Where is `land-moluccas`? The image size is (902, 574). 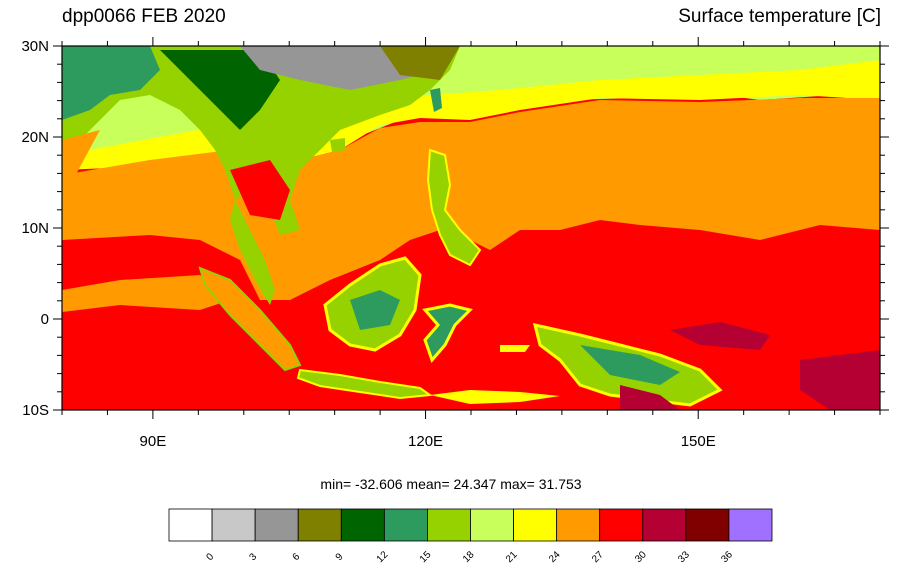 land-moluccas is located at coordinates (515, 348).